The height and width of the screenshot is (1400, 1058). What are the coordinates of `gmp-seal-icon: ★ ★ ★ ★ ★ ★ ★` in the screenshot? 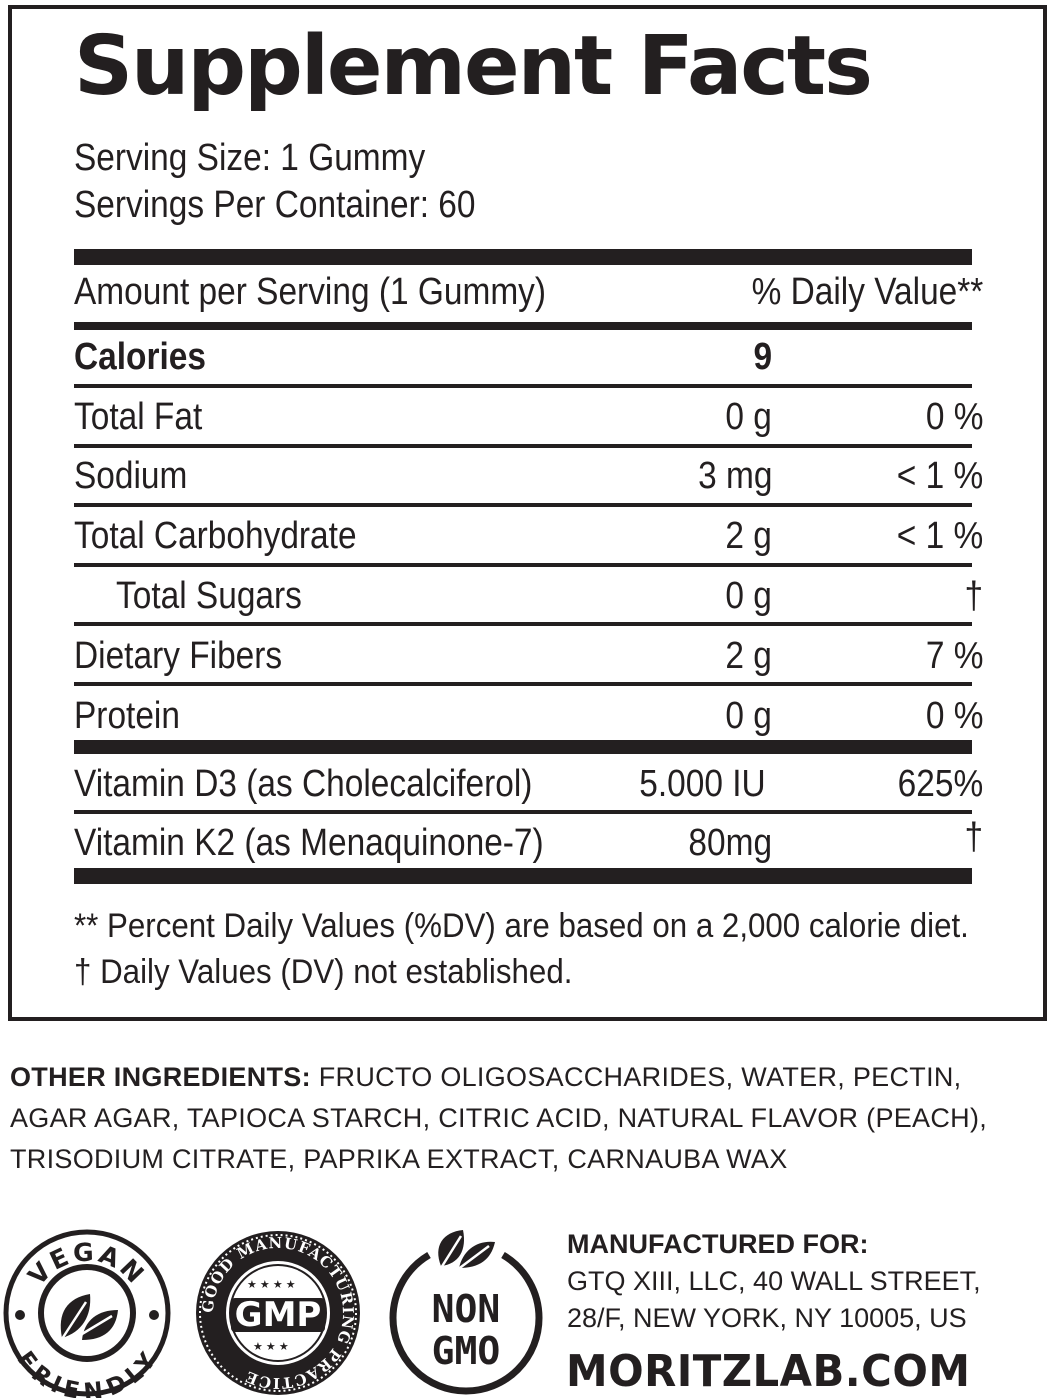 It's located at (278, 1313).